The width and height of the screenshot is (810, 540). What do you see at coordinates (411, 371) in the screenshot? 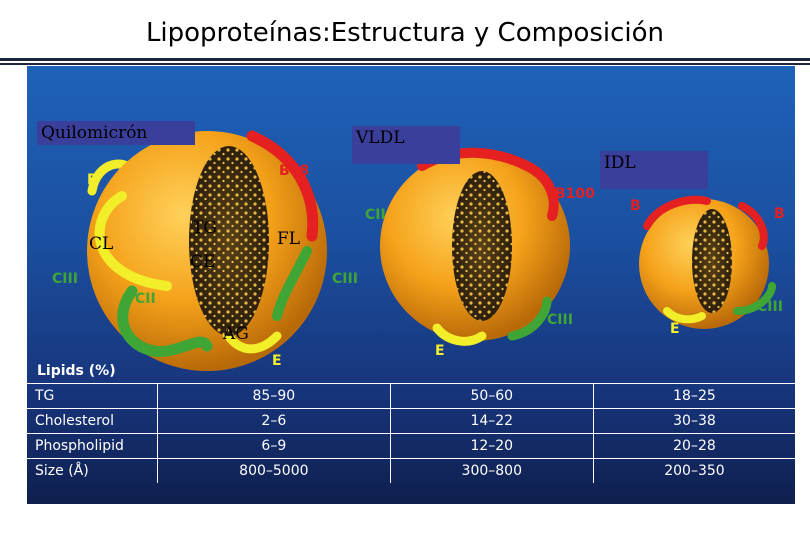
I see `table-header-row: Lipids (%)` at bounding box center [411, 371].